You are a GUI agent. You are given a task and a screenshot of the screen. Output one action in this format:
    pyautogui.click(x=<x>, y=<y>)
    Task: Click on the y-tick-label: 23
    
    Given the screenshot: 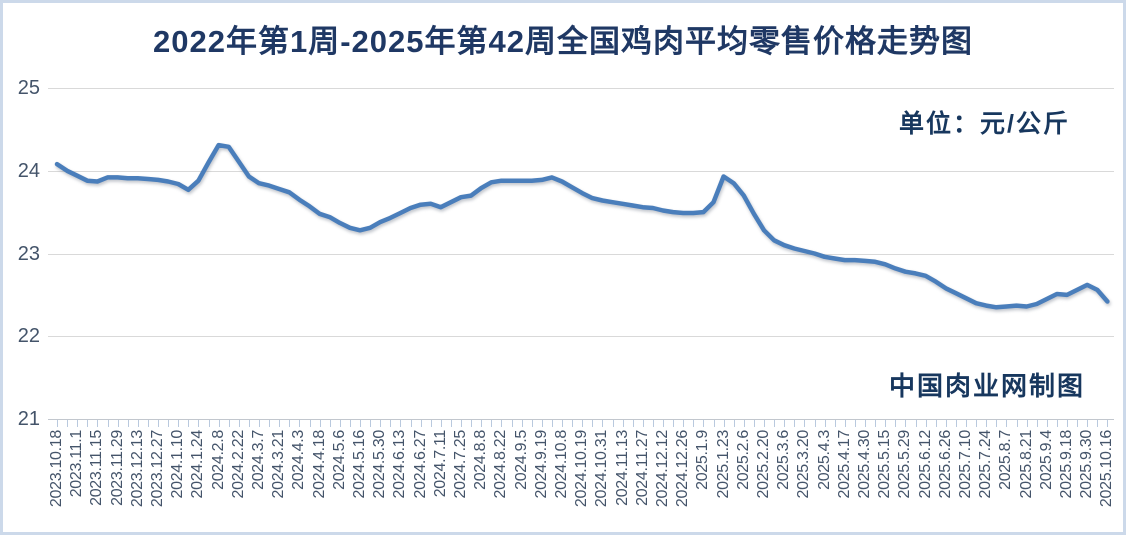 What is the action you would take?
    pyautogui.click(x=28, y=253)
    